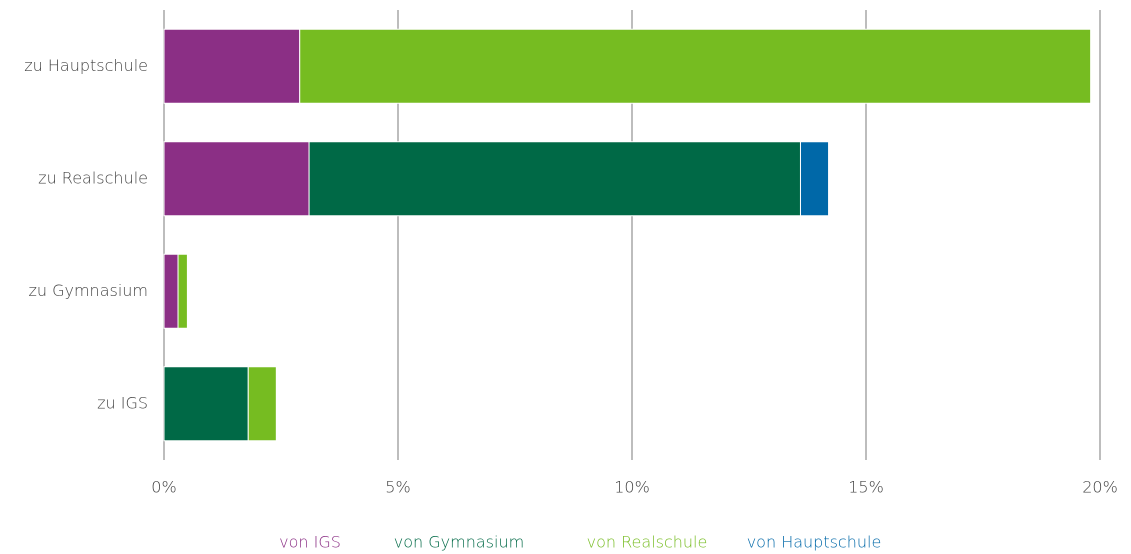 The height and width of the screenshot is (554, 1131). What do you see at coordinates (1100, 487) in the screenshot?
I see `x-tick-label: 20%` at bounding box center [1100, 487].